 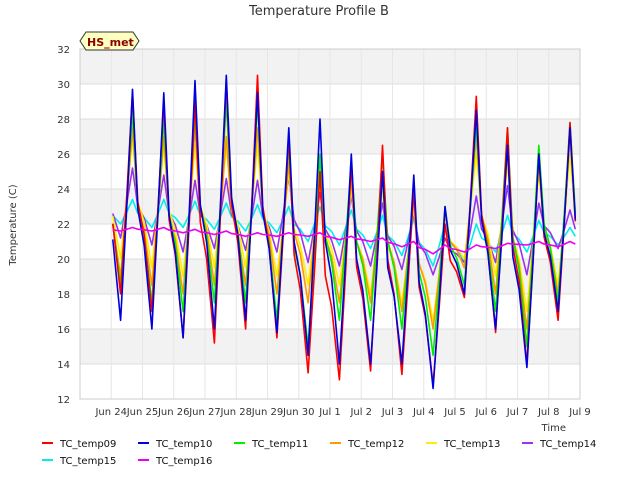 I want to click on x-tick-label: Jul 2, so click(x=360, y=412).